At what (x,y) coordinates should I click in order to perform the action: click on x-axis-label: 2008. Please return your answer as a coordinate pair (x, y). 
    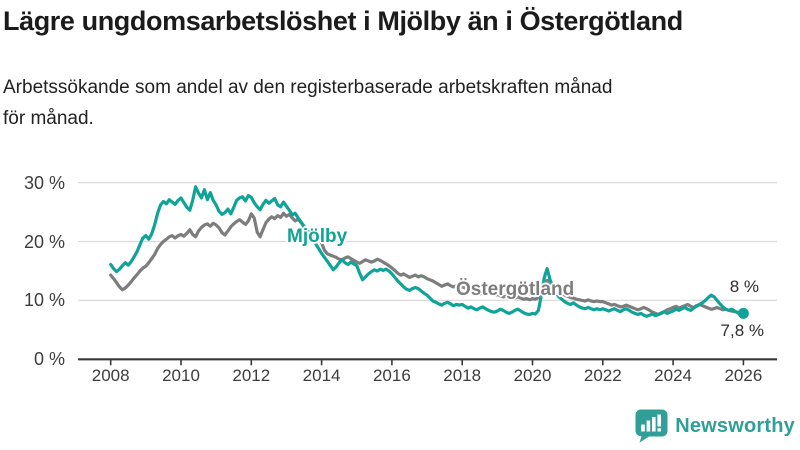
    Looking at the image, I should click on (110, 375).